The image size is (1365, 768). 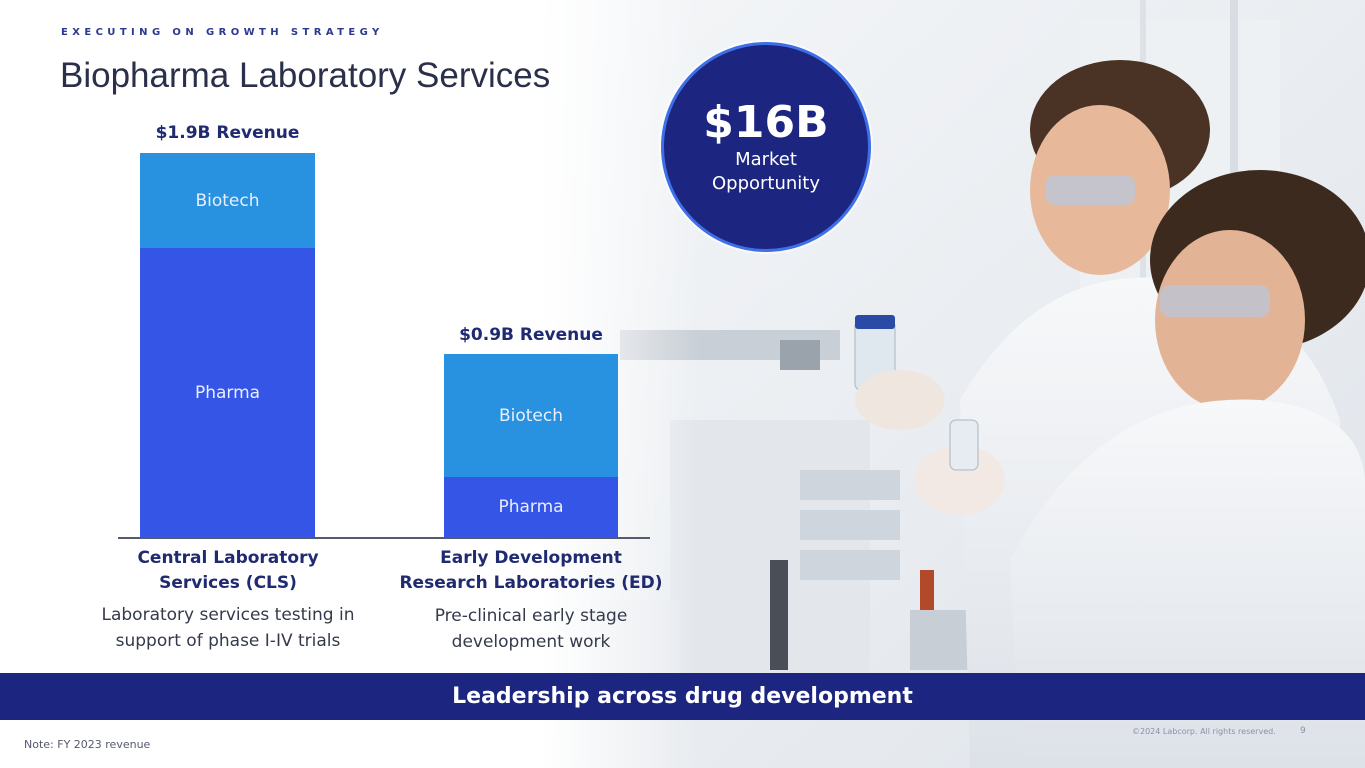 What do you see at coordinates (1204, 731) in the screenshot?
I see `copyright: ©2024 Labcorp. All rights reserved.` at bounding box center [1204, 731].